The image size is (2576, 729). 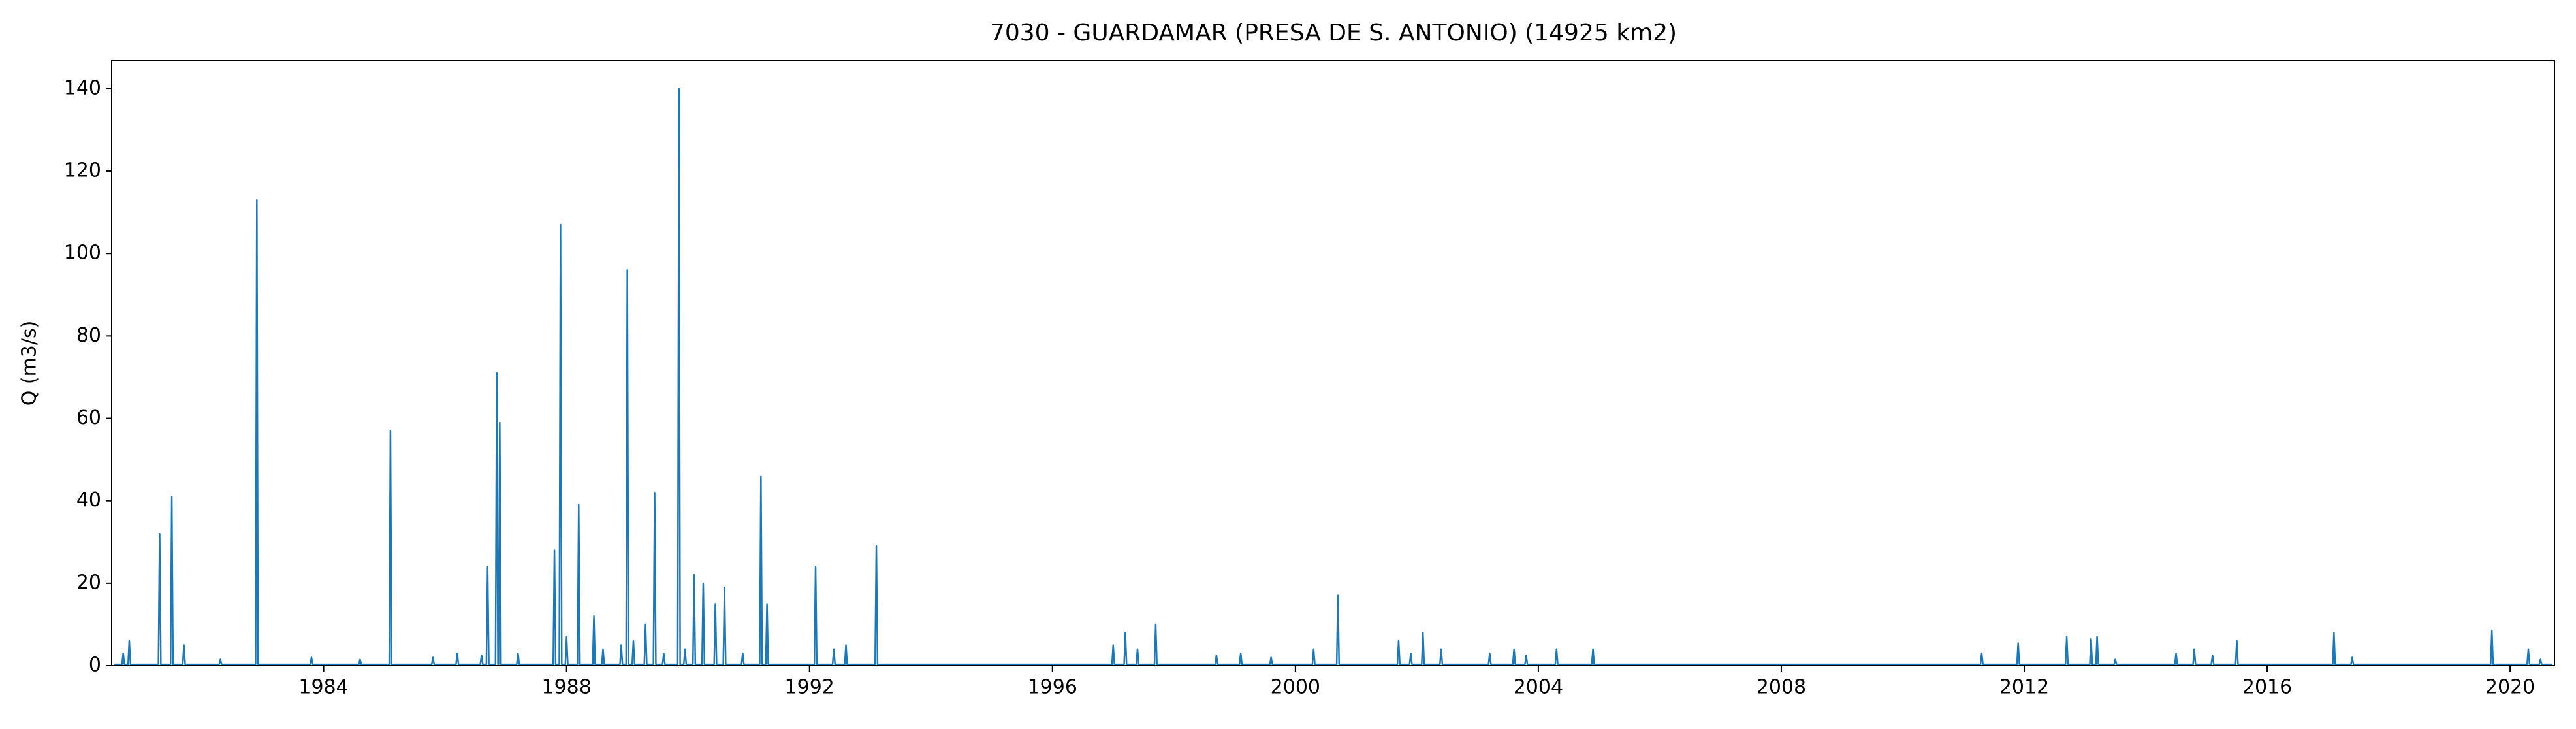 I want to click on y-axis-label: Q (m3/s), so click(x=30, y=363).